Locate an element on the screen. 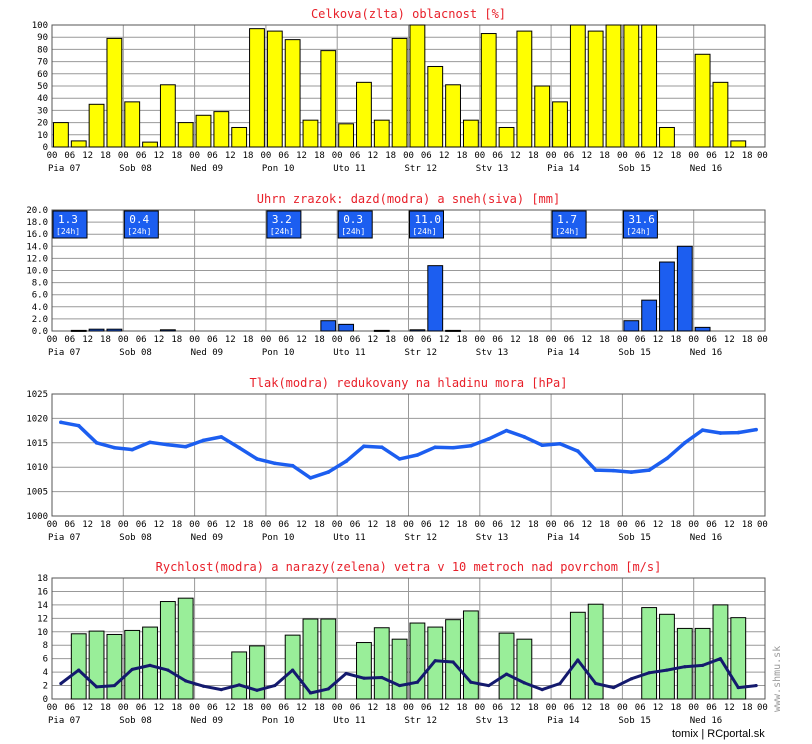 Image resolution: width=812 pixels, height=744 pixels. daily-total-unit: [24h] is located at coordinates (638, 231).